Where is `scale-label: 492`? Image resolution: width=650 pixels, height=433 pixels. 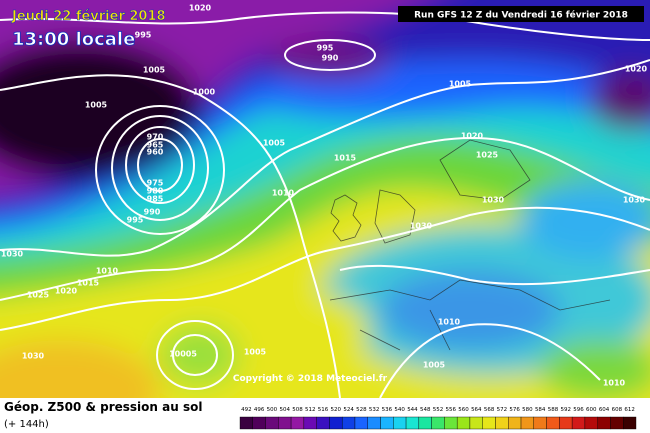
scale-label: 492 is located at coordinates (246, 410).